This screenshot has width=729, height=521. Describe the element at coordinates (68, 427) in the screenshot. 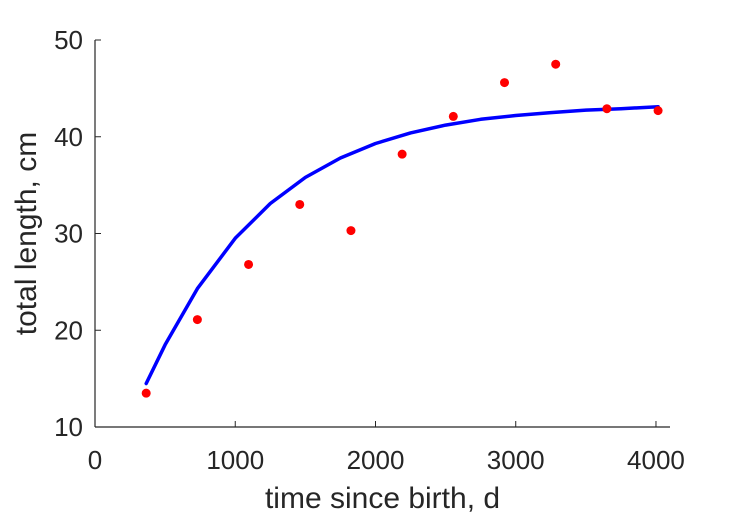

I see `y-tick-label: 10` at that location.